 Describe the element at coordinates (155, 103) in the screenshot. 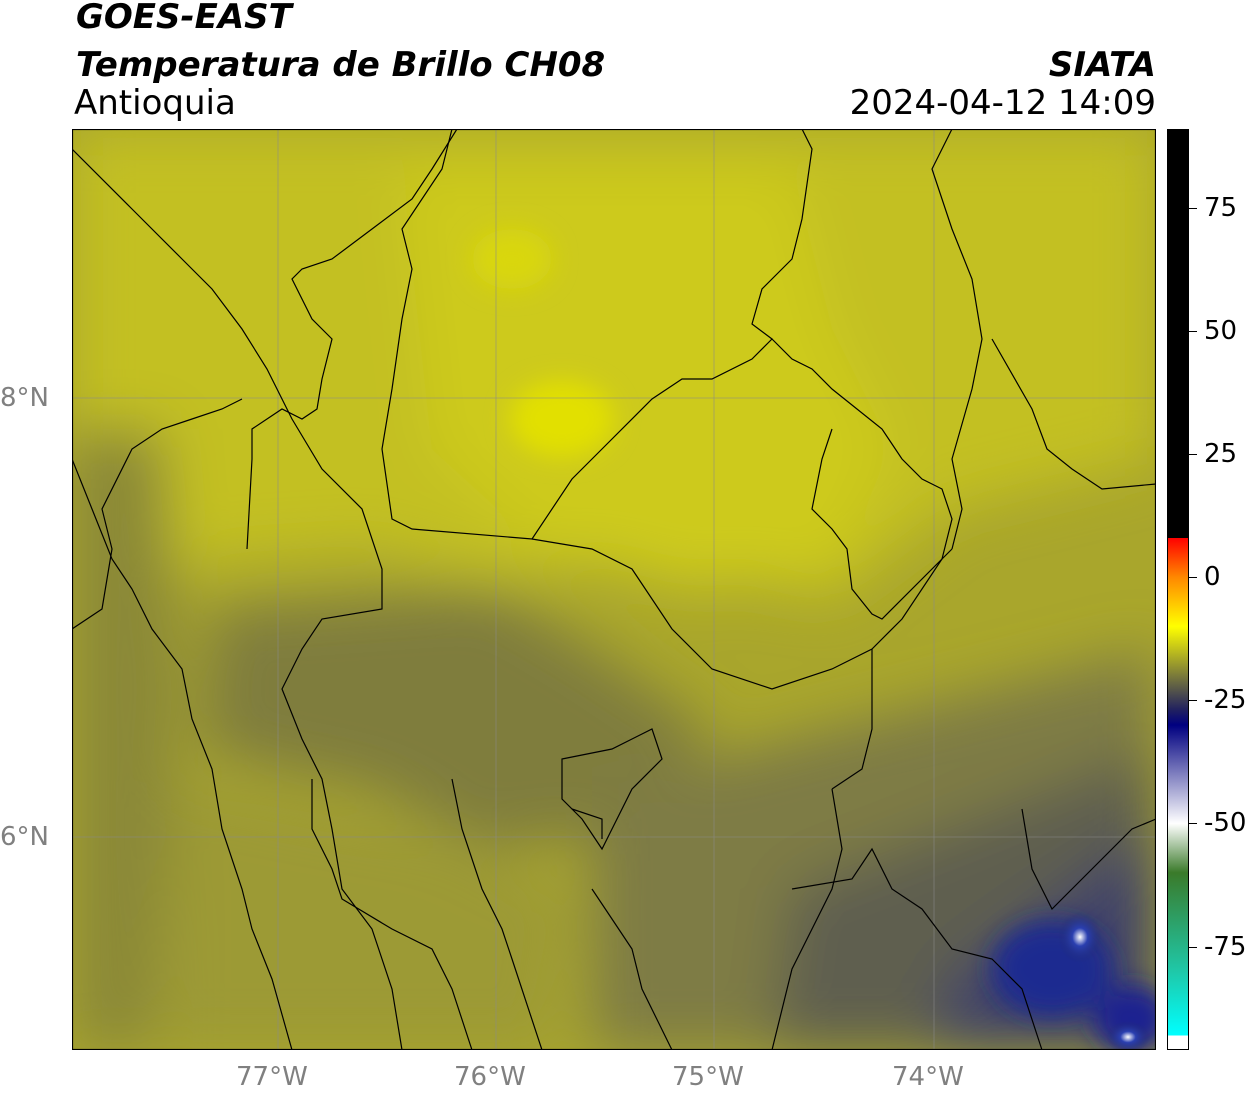

I see `region-label: Antioquia` at that location.